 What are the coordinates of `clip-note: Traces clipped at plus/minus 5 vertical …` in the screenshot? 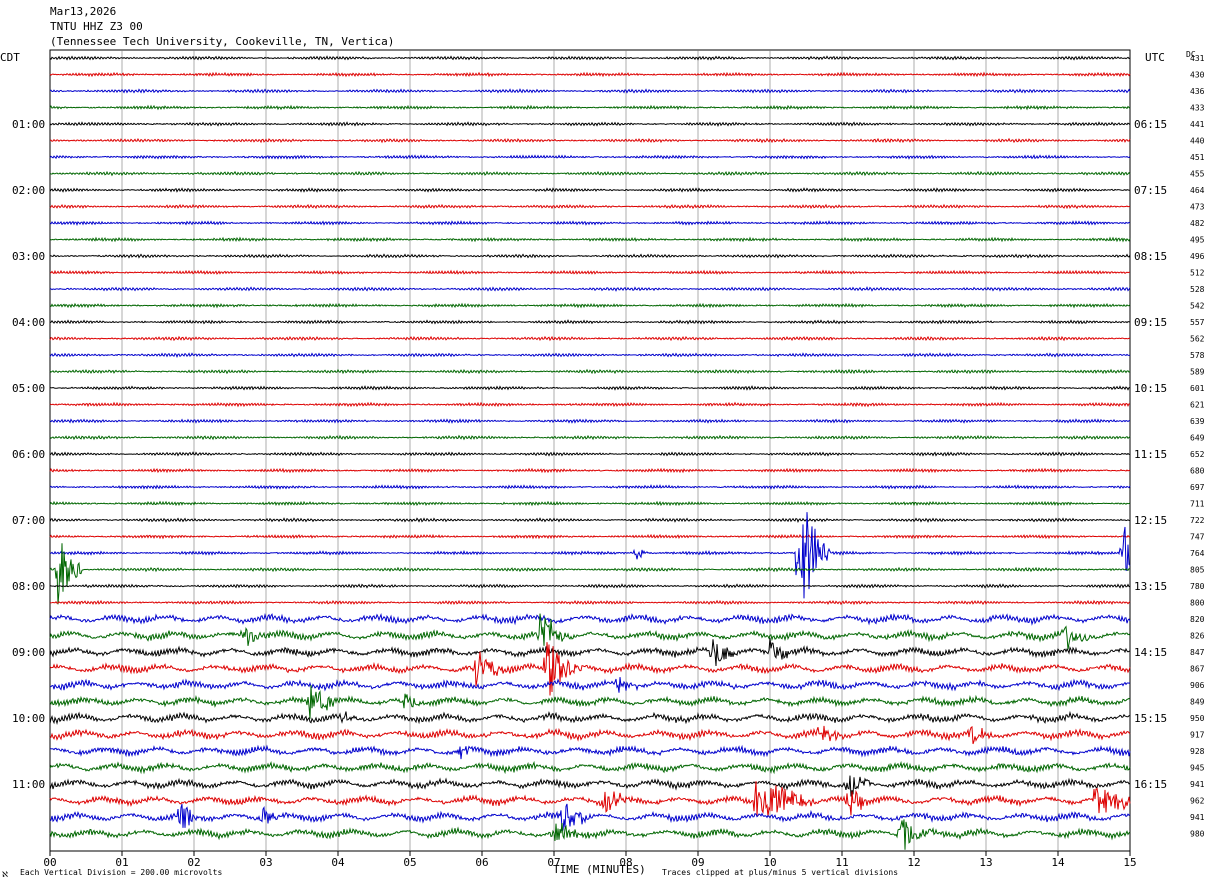 It's located at (780, 872).